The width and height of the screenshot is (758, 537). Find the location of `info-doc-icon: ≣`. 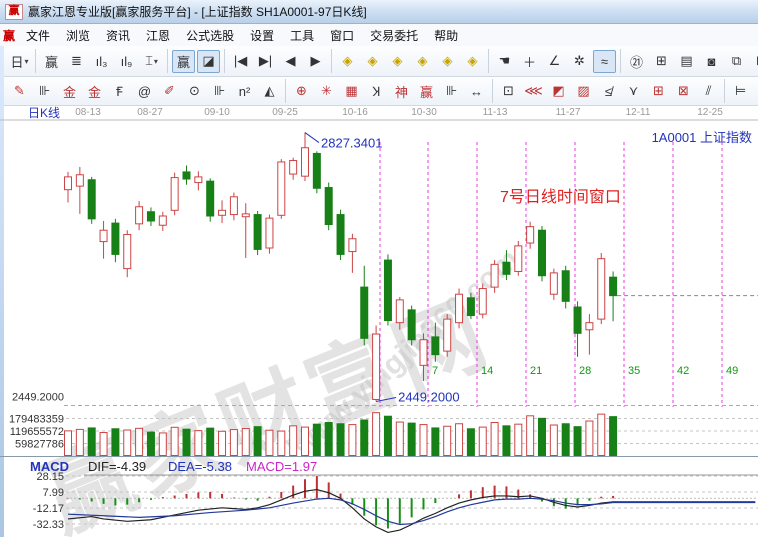

info-doc-icon: ≣ is located at coordinates (76, 60).